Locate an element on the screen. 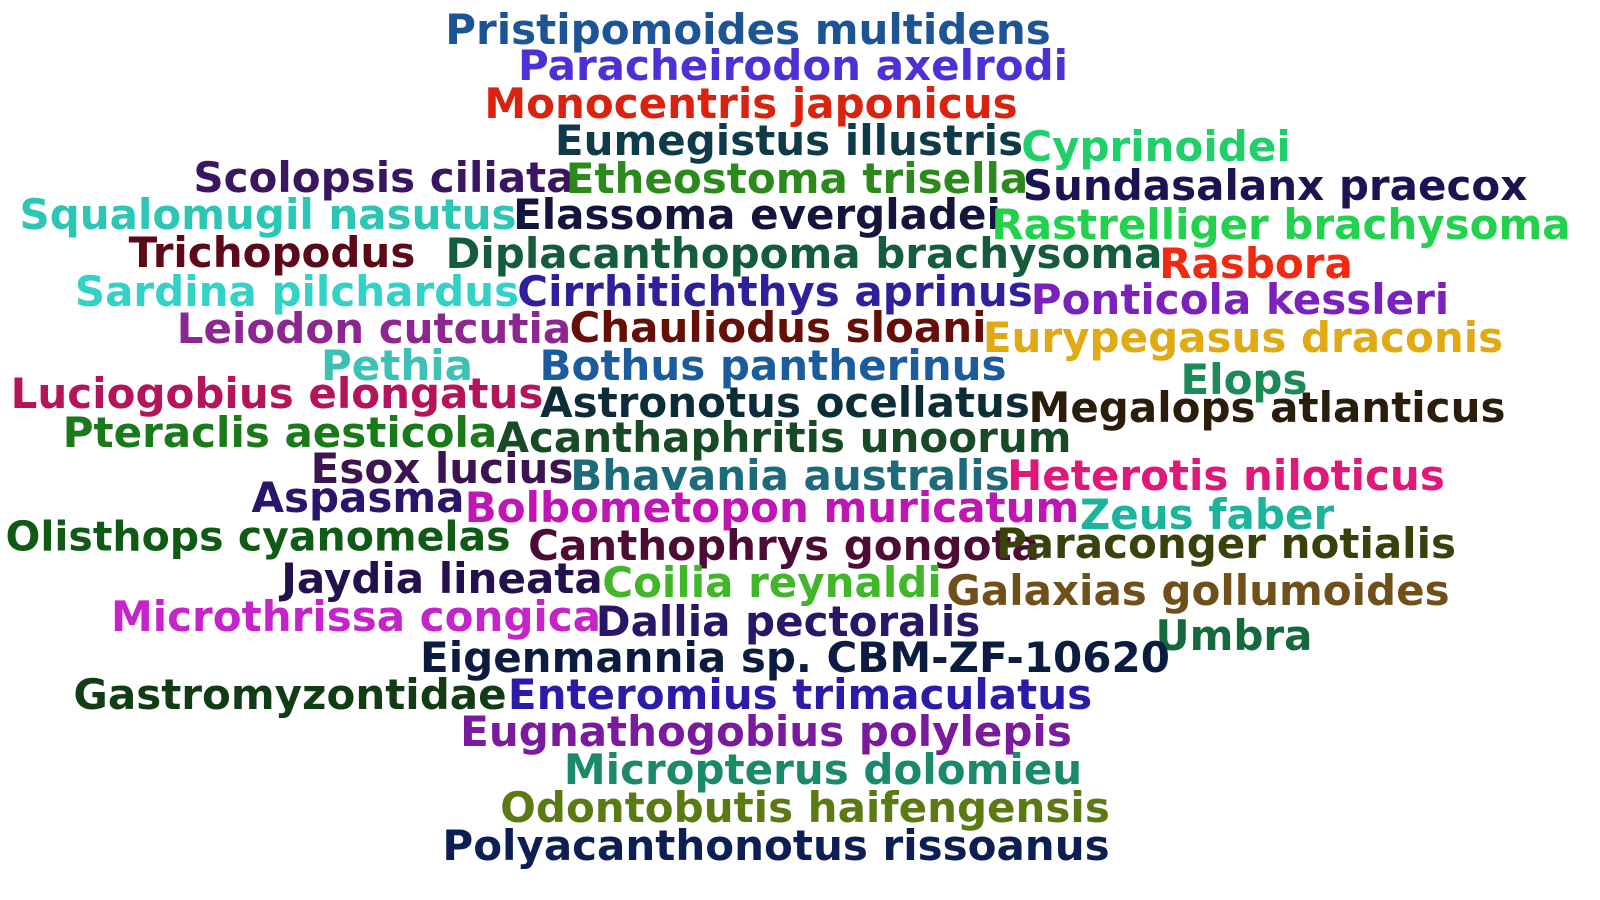 This screenshot has height=900, width=1600. word: Olisthops cyanomelas is located at coordinates (258, 536).